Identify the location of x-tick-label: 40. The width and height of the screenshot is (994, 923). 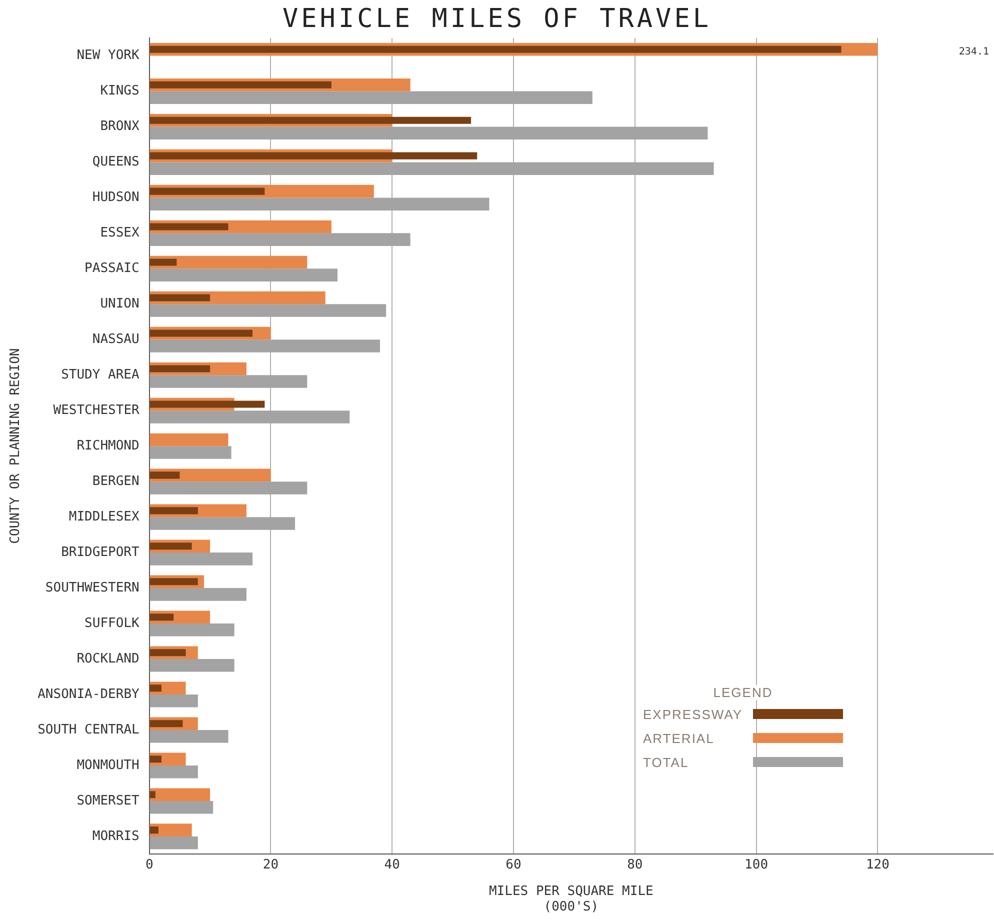
(392, 864).